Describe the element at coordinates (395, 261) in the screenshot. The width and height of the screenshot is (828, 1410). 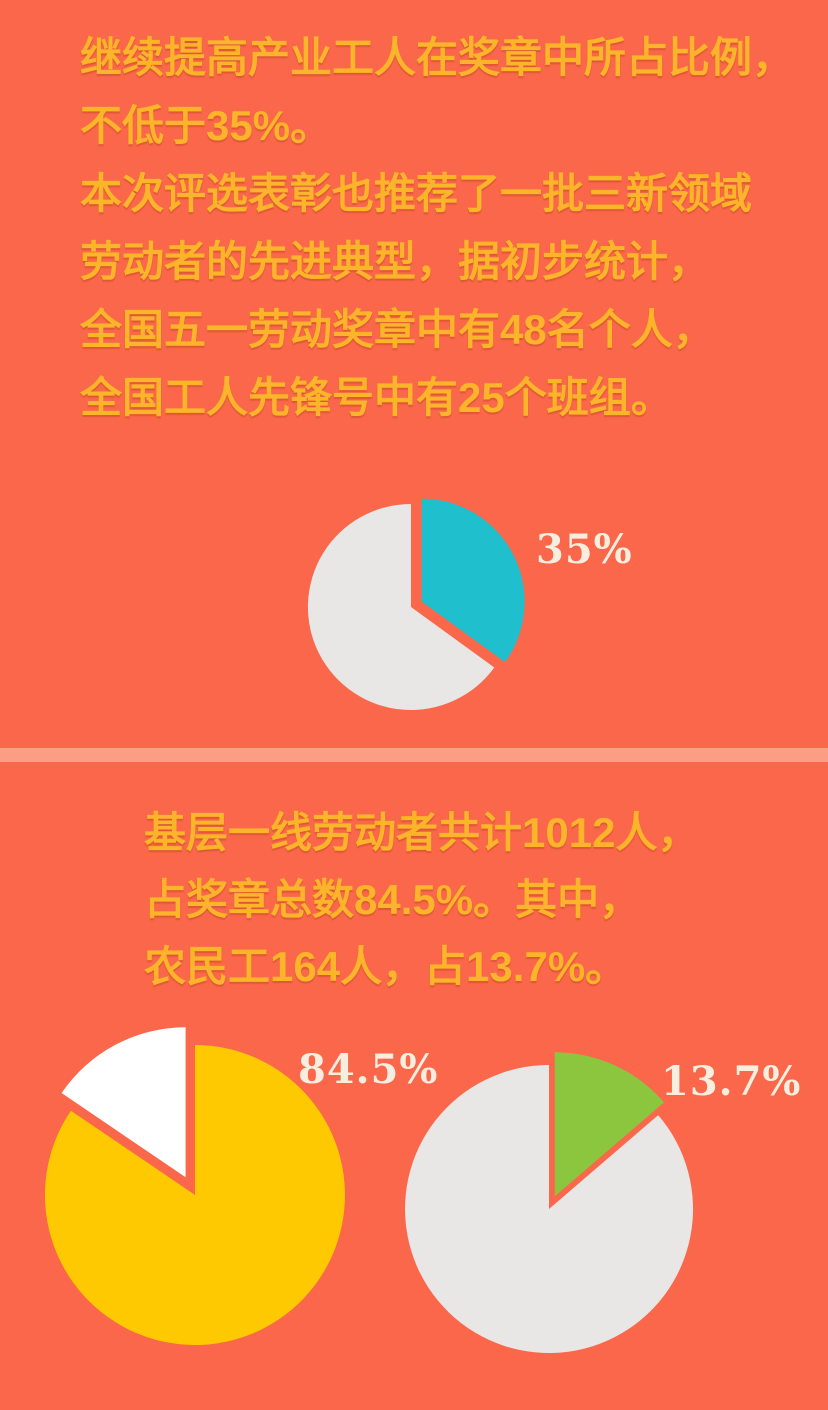
I see `paragraph-line: 劳动者的先进典型，据初步统计，` at that location.